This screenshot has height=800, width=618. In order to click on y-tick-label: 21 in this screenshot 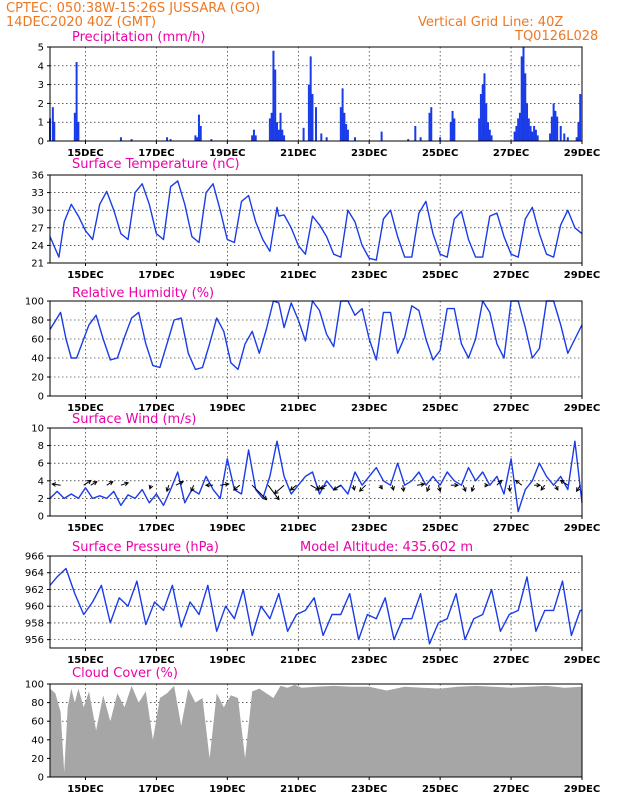, I will do `click(37, 264)`.